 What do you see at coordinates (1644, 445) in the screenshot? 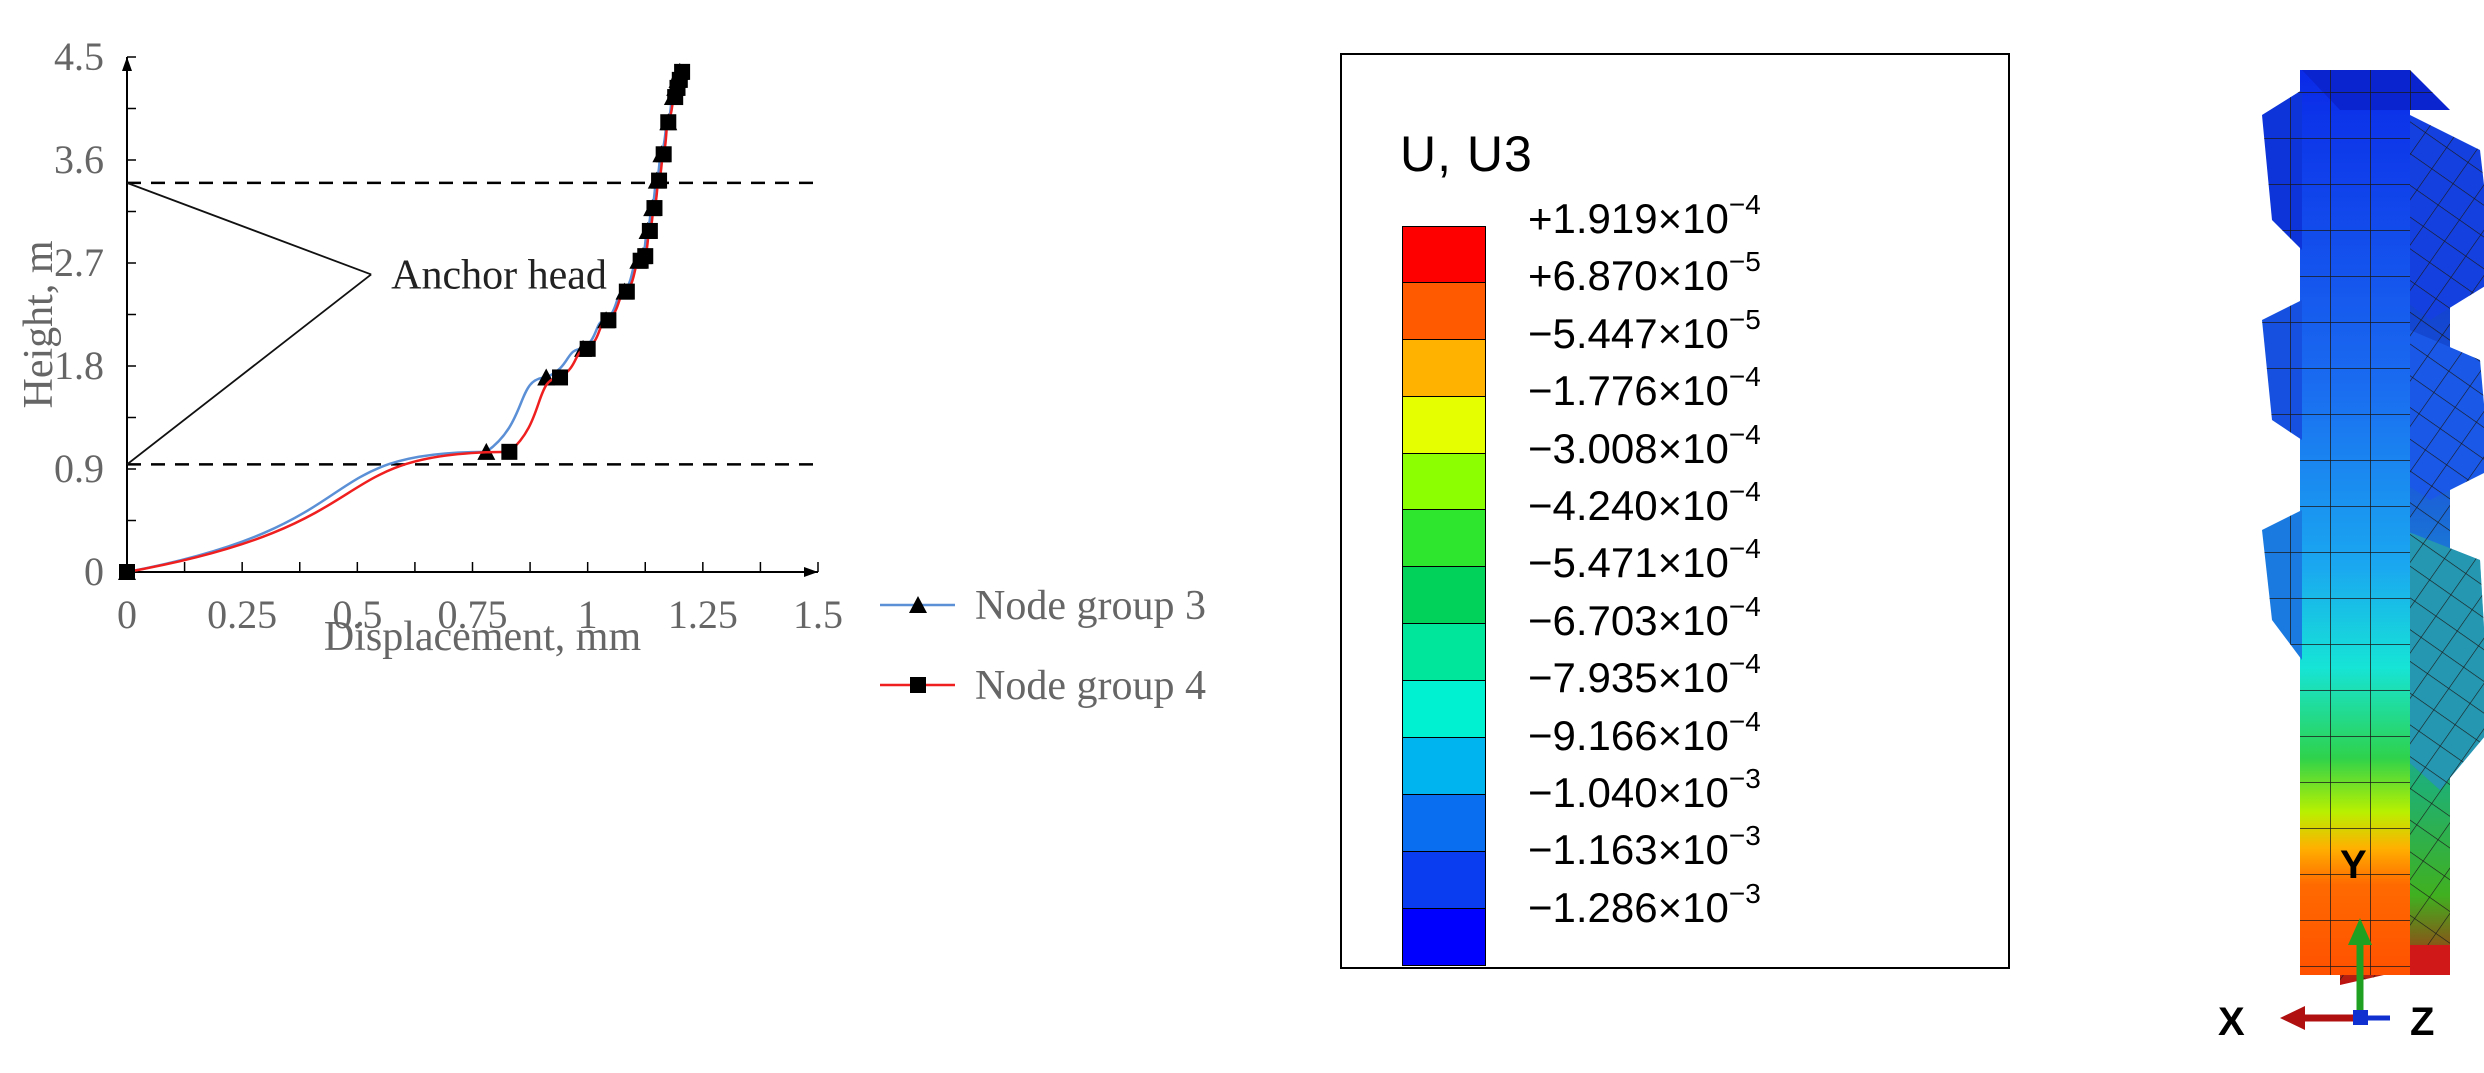
I see `legend-level-label: −3.008×10⁻⁴` at bounding box center [1644, 445].